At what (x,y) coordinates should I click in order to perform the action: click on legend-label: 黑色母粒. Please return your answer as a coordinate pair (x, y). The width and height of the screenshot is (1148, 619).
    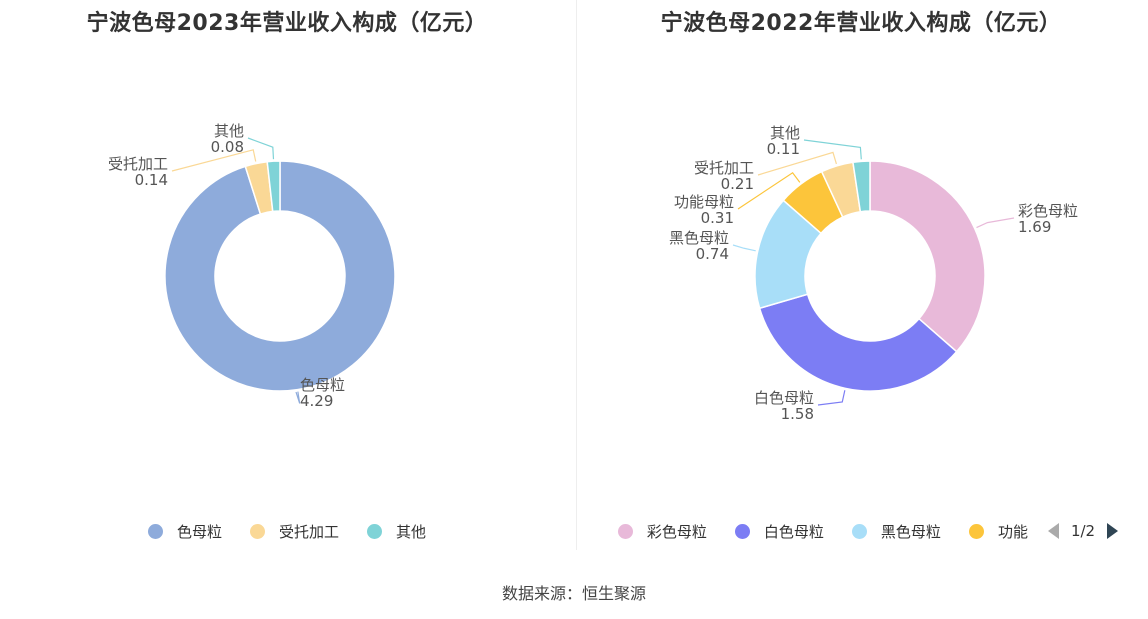
    Looking at the image, I should click on (910, 531).